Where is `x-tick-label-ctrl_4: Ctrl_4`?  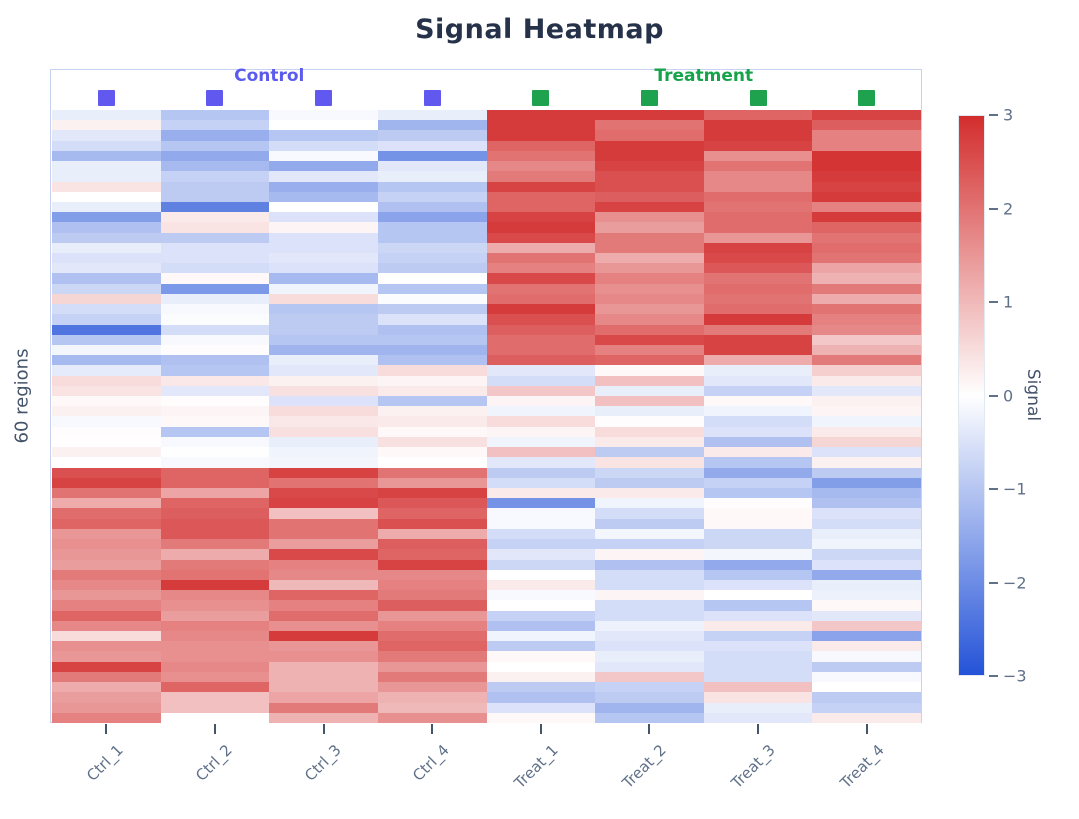
x-tick-label-ctrl_4: Ctrl_4 is located at coordinates (431, 763).